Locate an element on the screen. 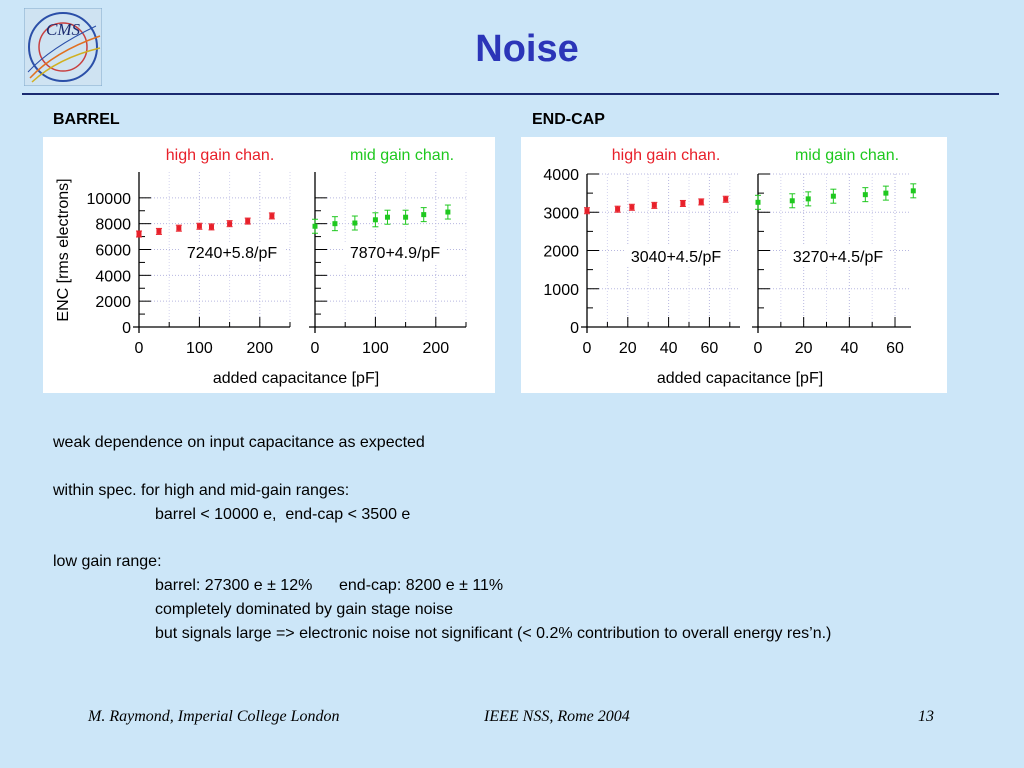 The width and height of the screenshot is (1024, 768). plot0-y-tick-label: 8000 is located at coordinates (113, 225).